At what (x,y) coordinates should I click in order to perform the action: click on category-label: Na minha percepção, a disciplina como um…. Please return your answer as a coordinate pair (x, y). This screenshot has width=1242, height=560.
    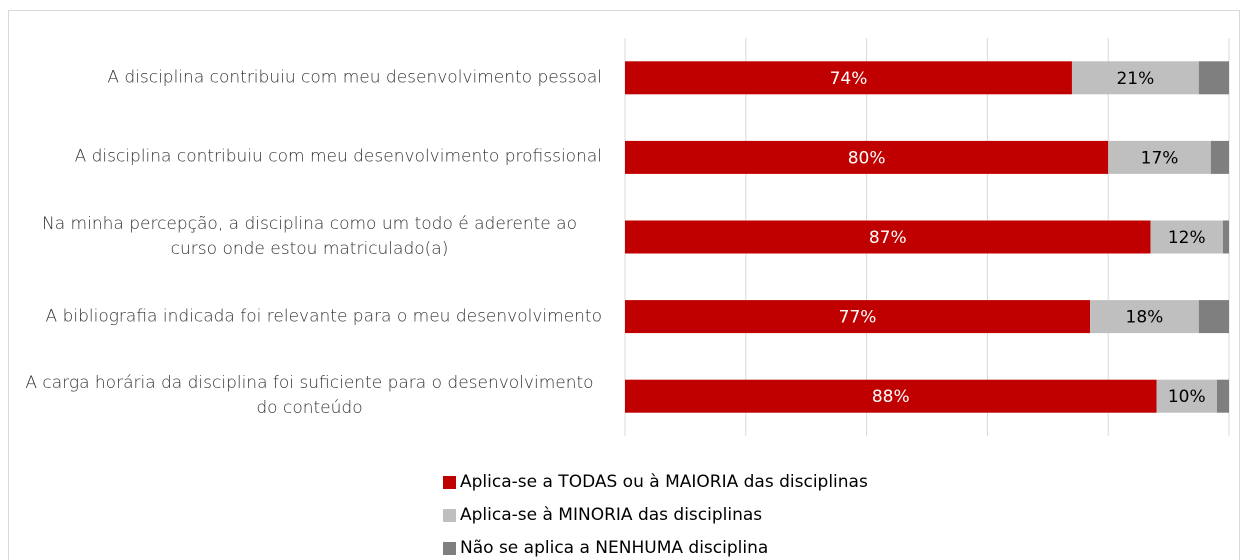
    Looking at the image, I should click on (309, 236).